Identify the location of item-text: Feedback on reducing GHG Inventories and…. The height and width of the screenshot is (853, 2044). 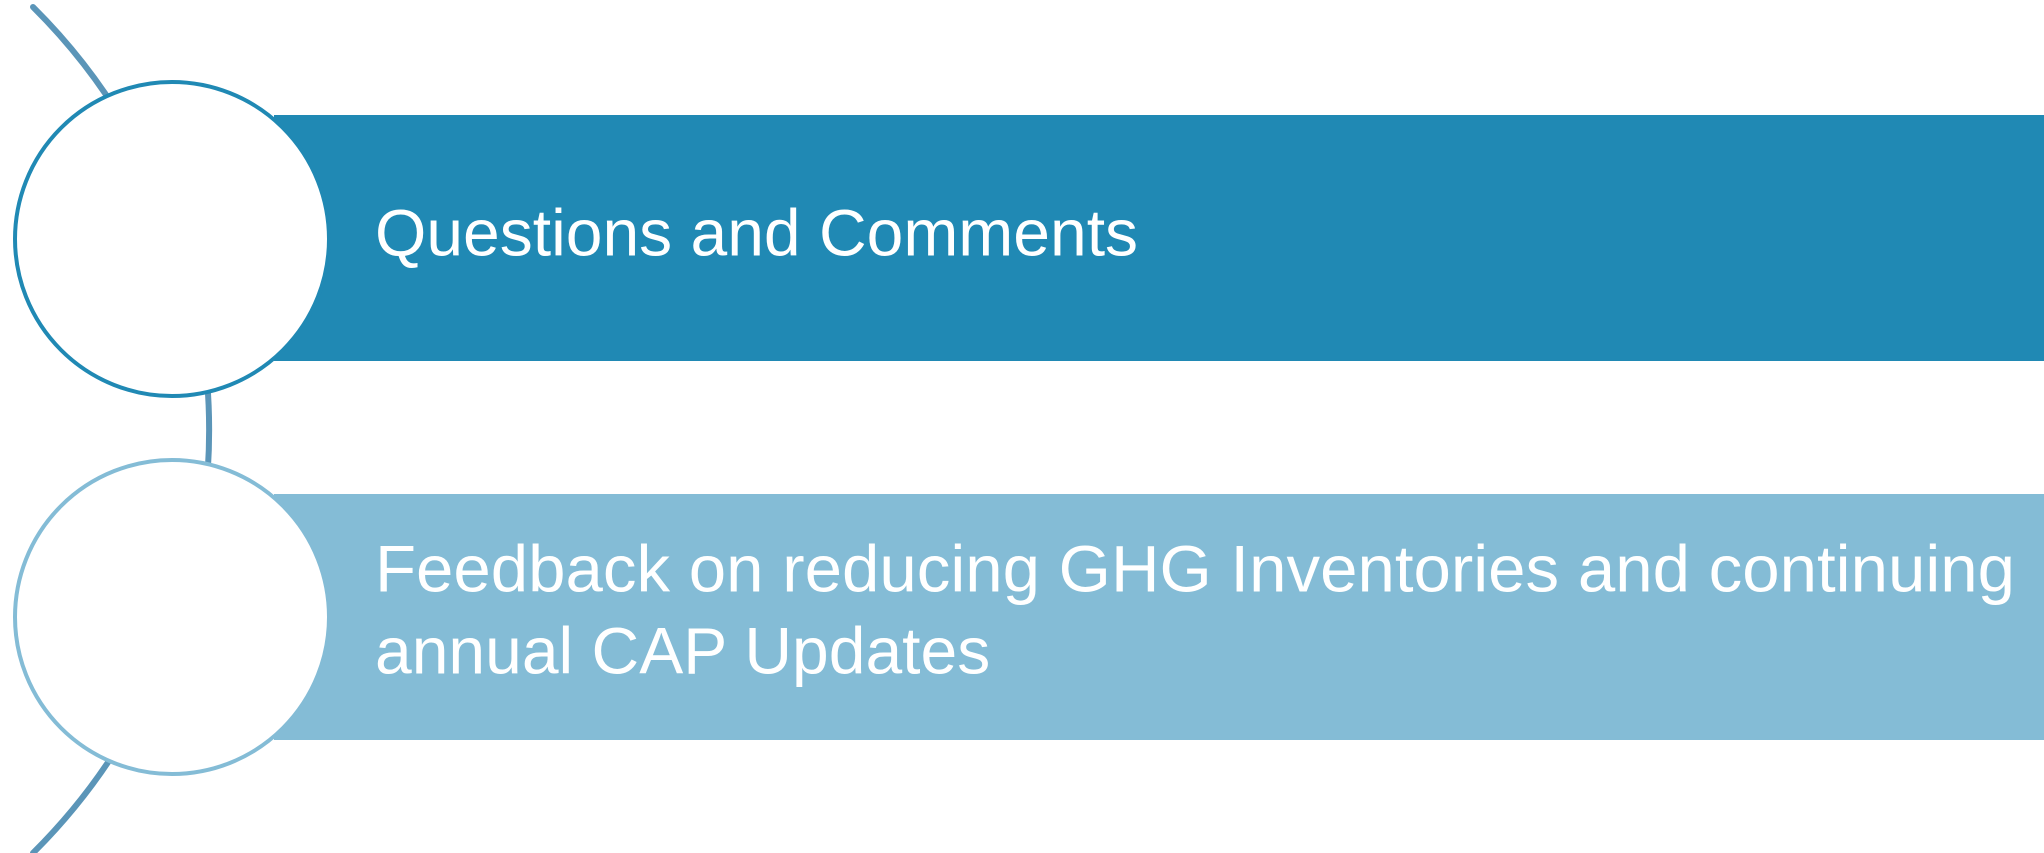
(1195, 568).